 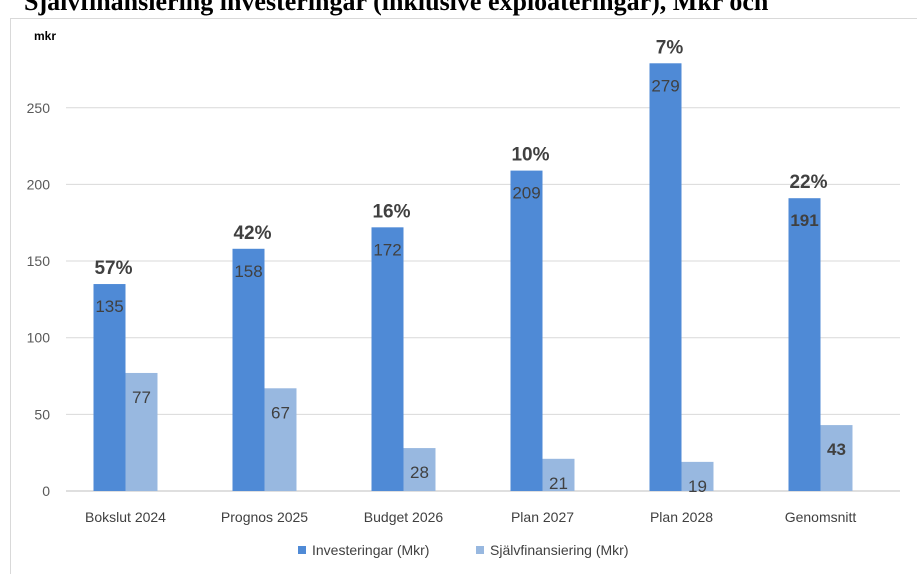 I want to click on data-label-investeringar: 279, so click(x=665, y=85).